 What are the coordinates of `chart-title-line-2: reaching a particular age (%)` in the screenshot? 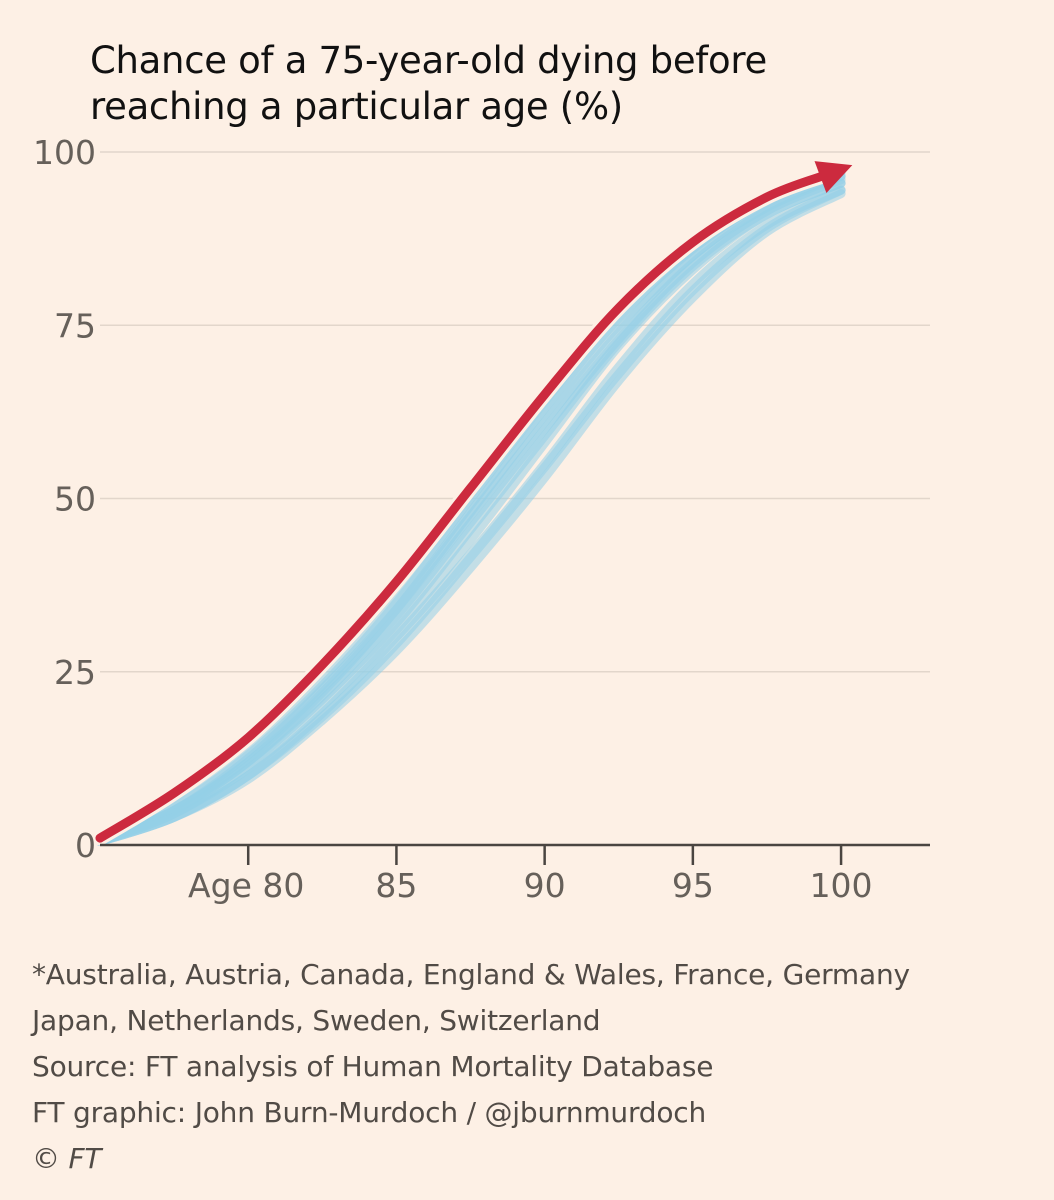 It's located at (356, 106).